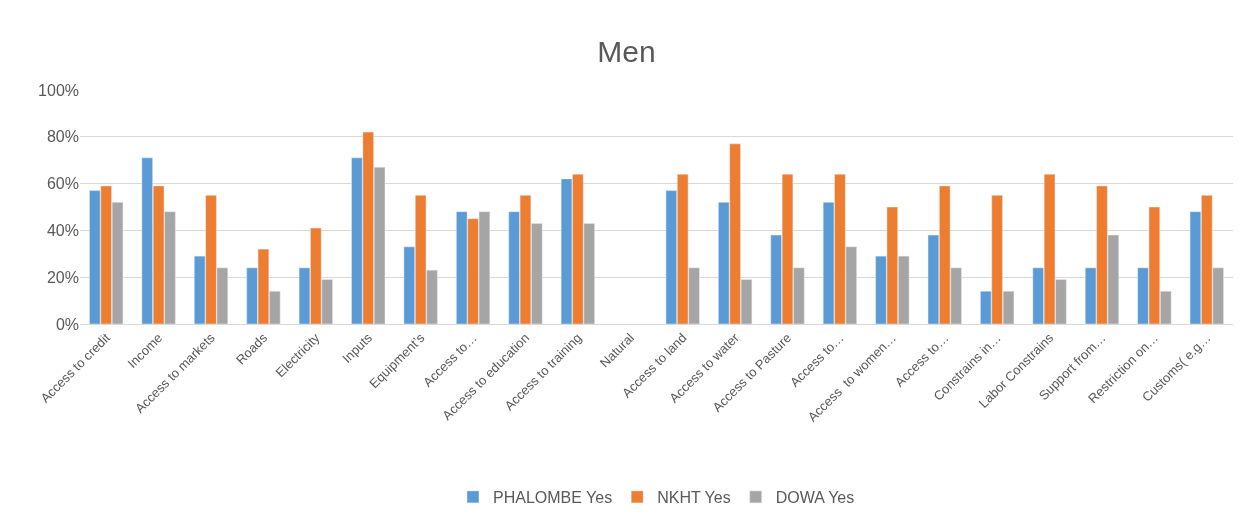 The height and width of the screenshot is (514, 1253). I want to click on legend-label: PHALOMBE Yes, so click(553, 498).